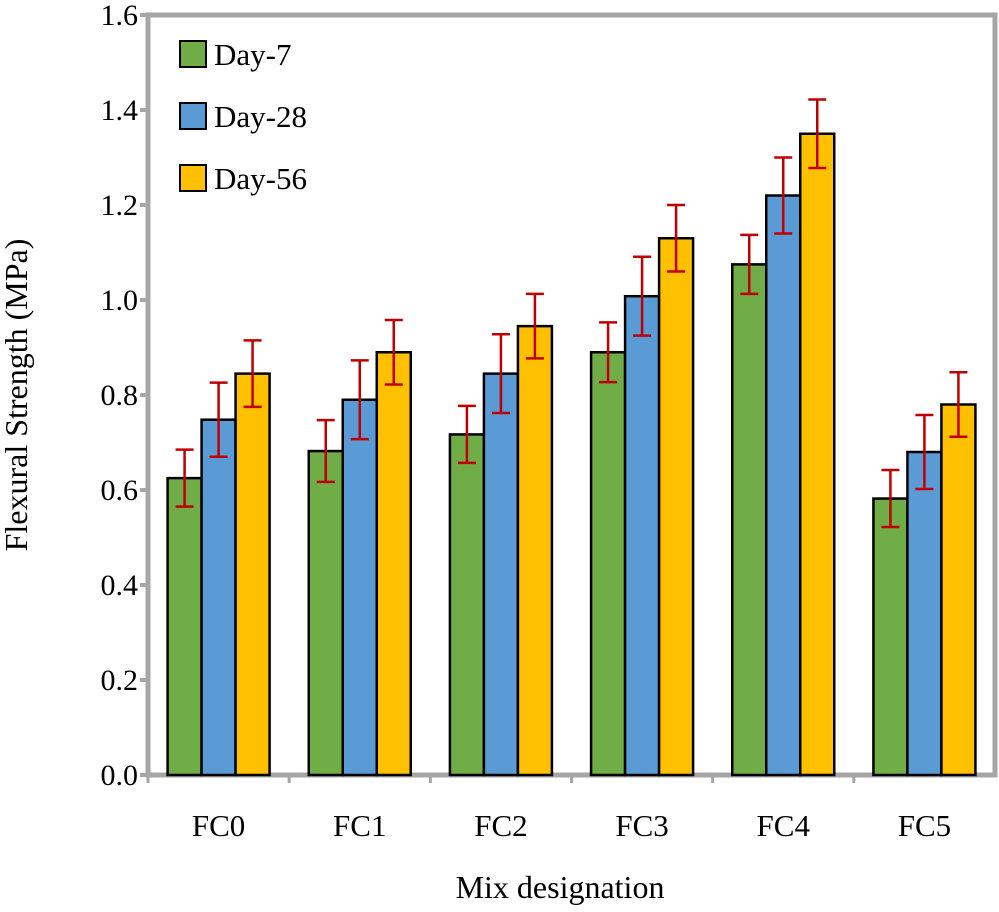  Describe the element at coordinates (17, 395) in the screenshot. I see `y-axis-title: Flexural Strength (MPa)` at that location.